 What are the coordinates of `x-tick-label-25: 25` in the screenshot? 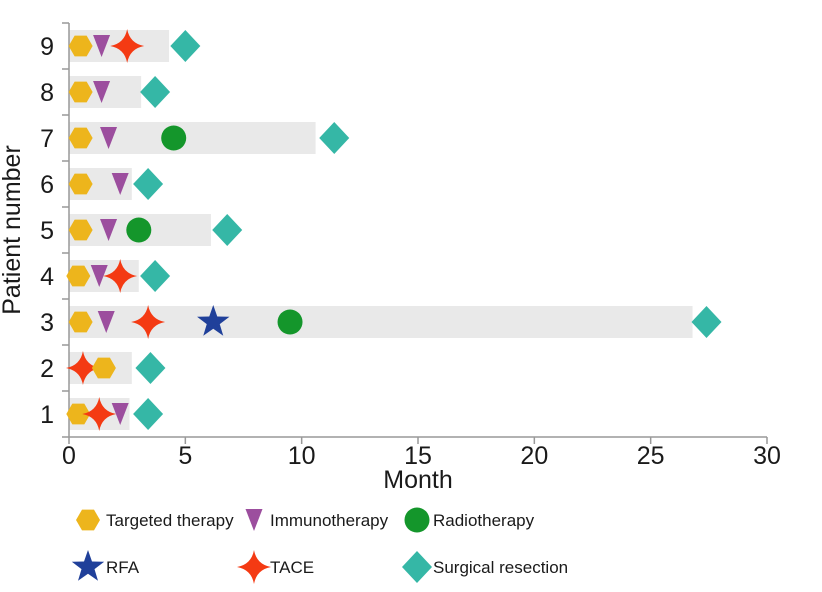 It's located at (651, 456).